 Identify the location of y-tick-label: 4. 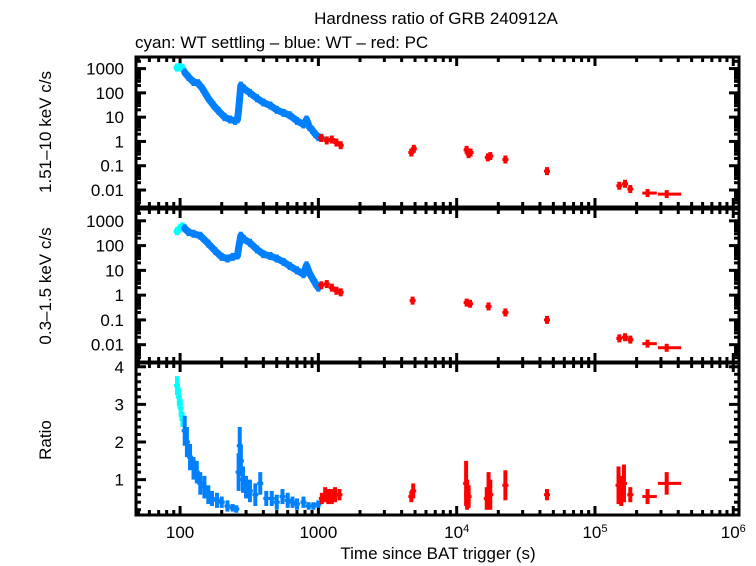
(119, 367).